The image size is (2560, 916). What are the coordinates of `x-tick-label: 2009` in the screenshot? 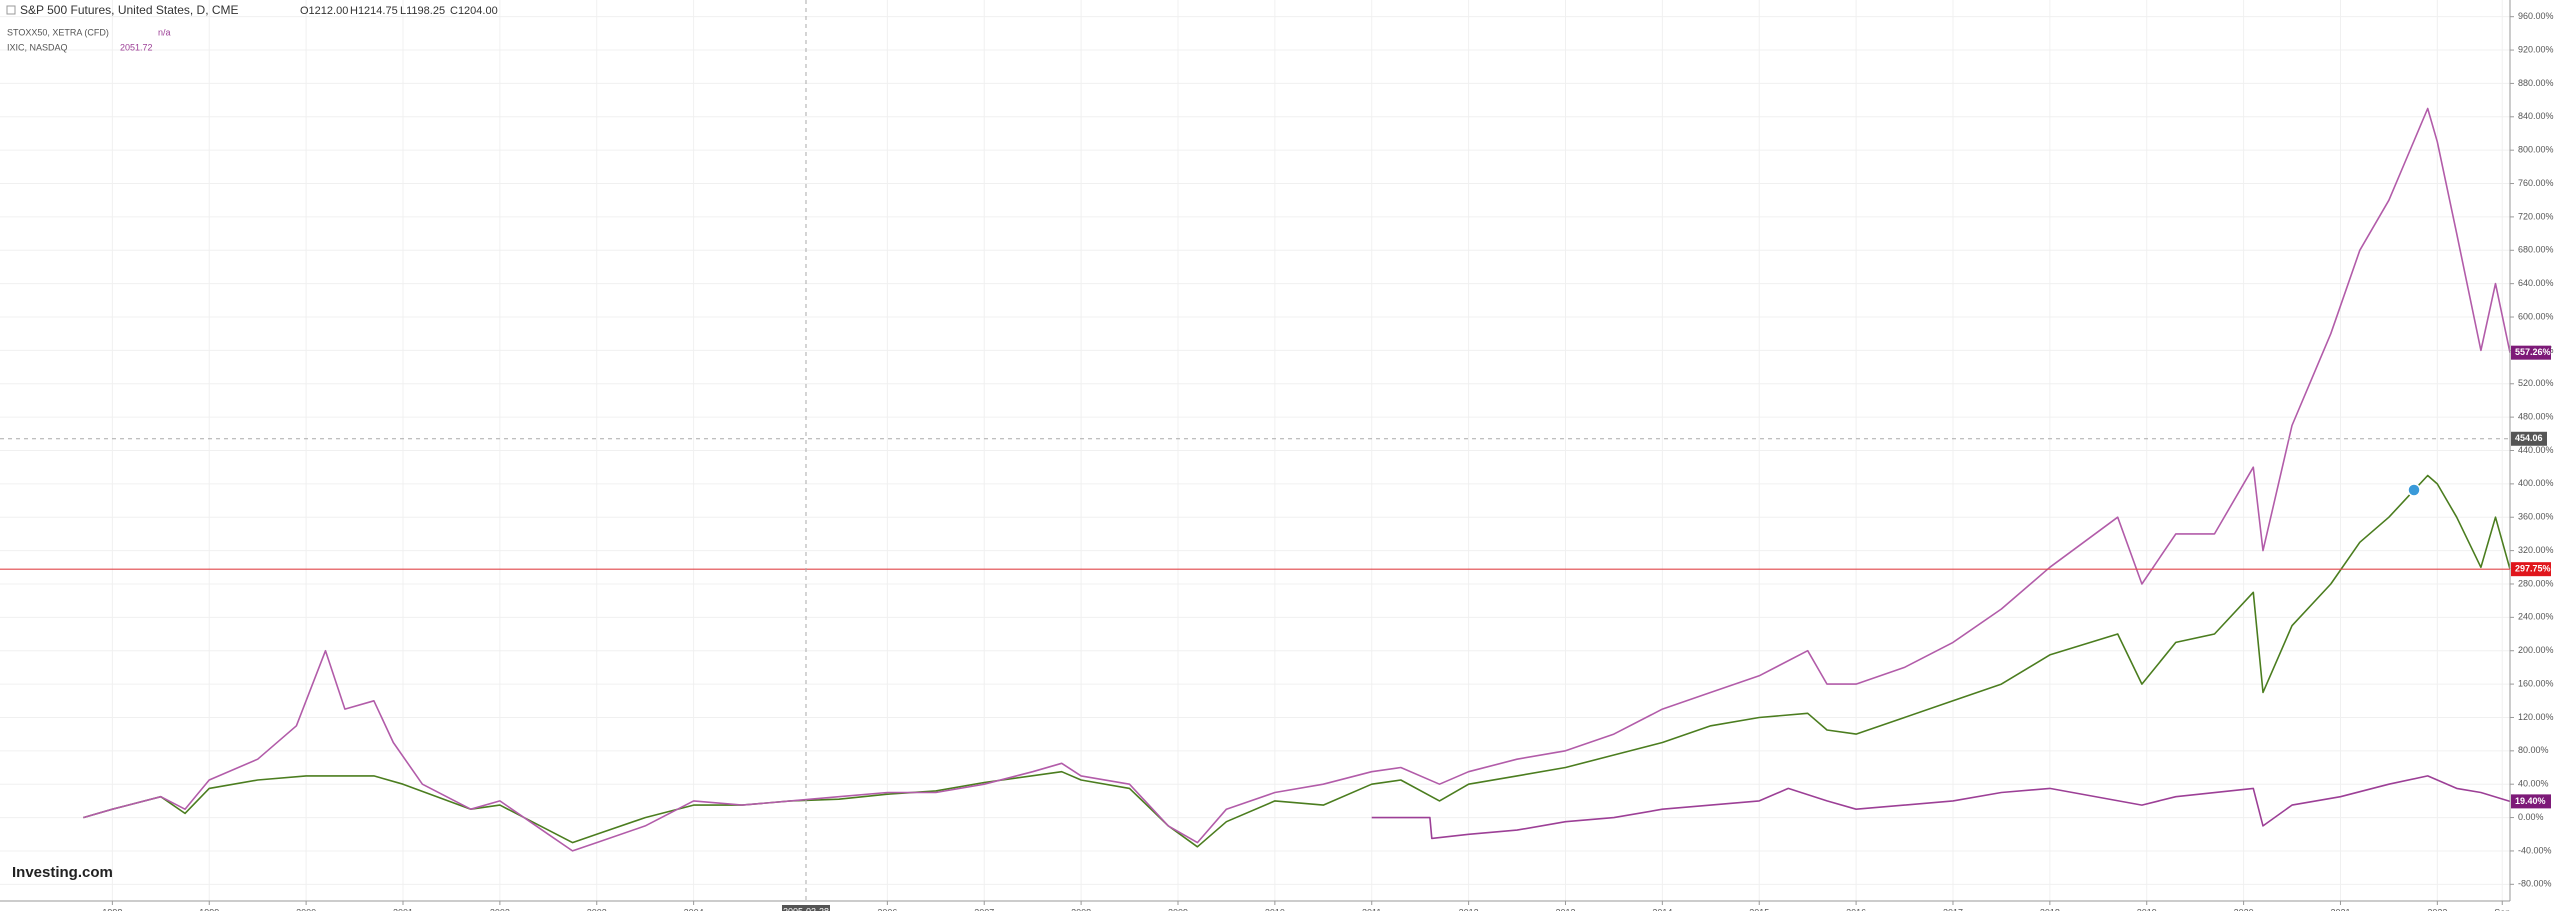 It's located at (1178, 909).